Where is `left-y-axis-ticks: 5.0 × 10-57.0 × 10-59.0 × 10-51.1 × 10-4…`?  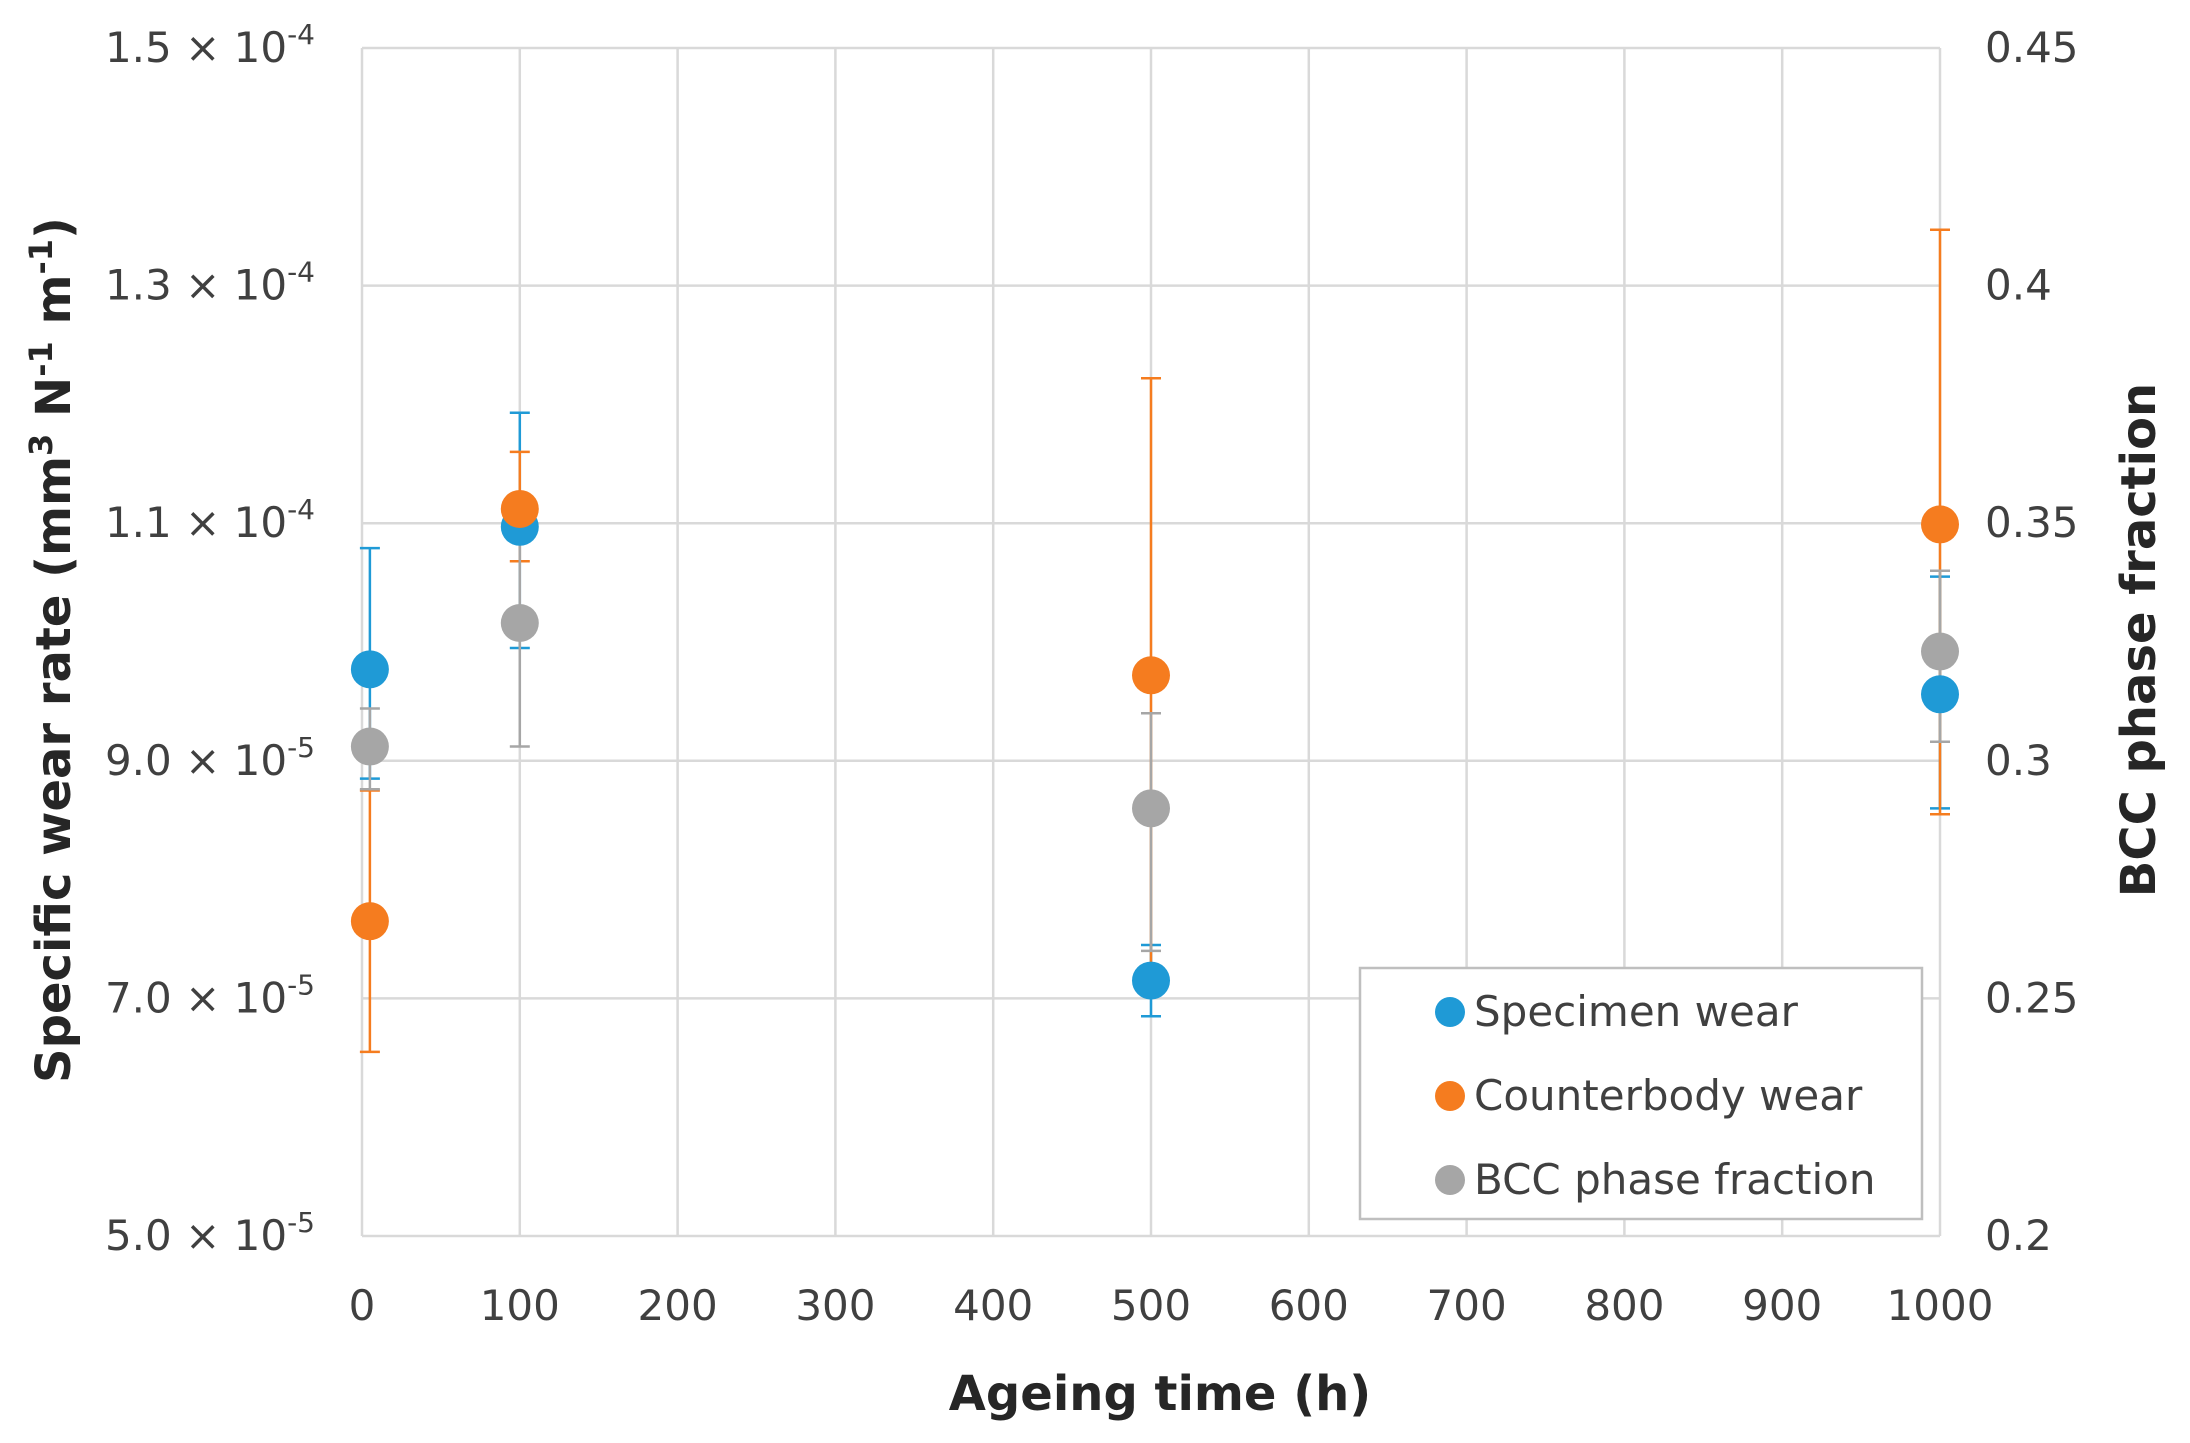 left-y-axis-ticks: 5.0 × 10-57.0 × 10-59.0 × 10-51.1 × 10-4… is located at coordinates (210, 639).